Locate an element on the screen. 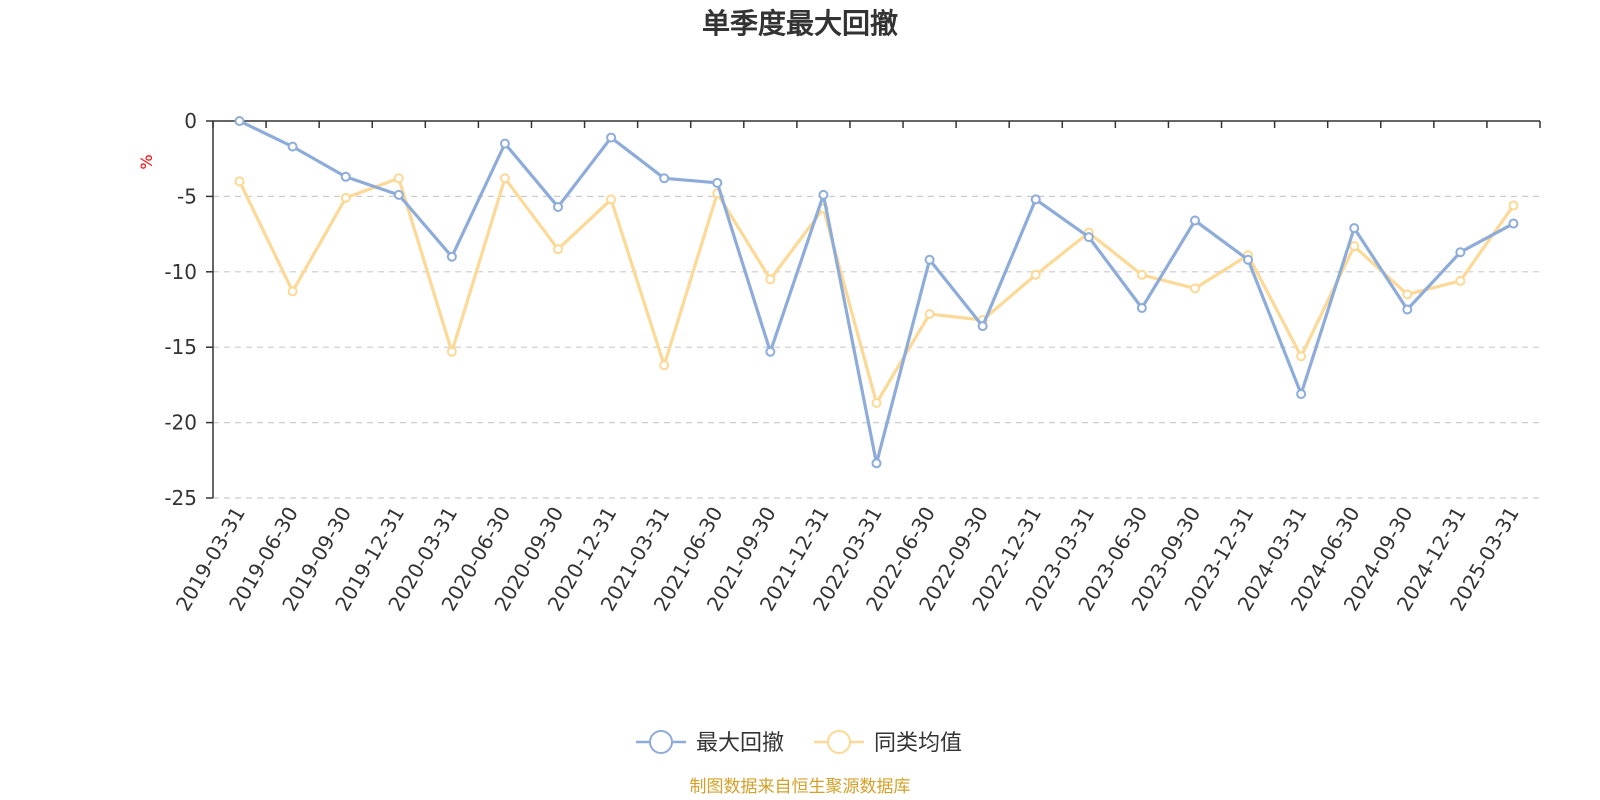 The image size is (1600, 800). y-tick-label: -5 is located at coordinates (187, 196).